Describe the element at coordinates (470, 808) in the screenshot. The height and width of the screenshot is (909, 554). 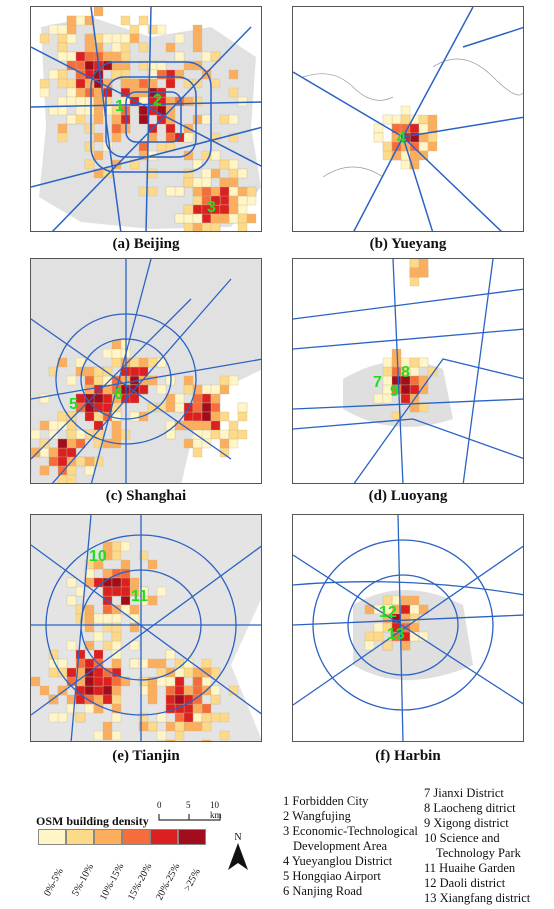
I see `place-item: 8 Laocheng ditrict` at that location.